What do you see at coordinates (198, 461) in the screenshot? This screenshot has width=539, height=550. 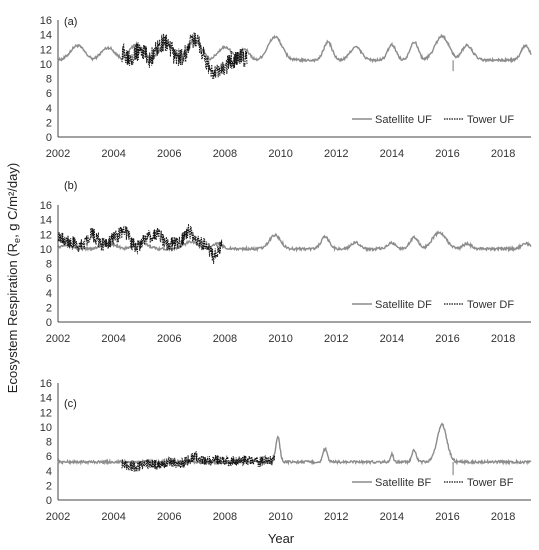 I see `series-line-tower-bf` at bounding box center [198, 461].